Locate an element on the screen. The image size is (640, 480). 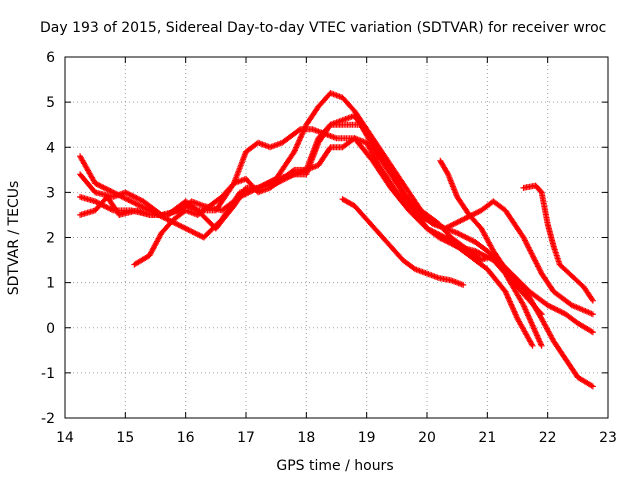
y-tick-label: 0 is located at coordinates (50, 329).